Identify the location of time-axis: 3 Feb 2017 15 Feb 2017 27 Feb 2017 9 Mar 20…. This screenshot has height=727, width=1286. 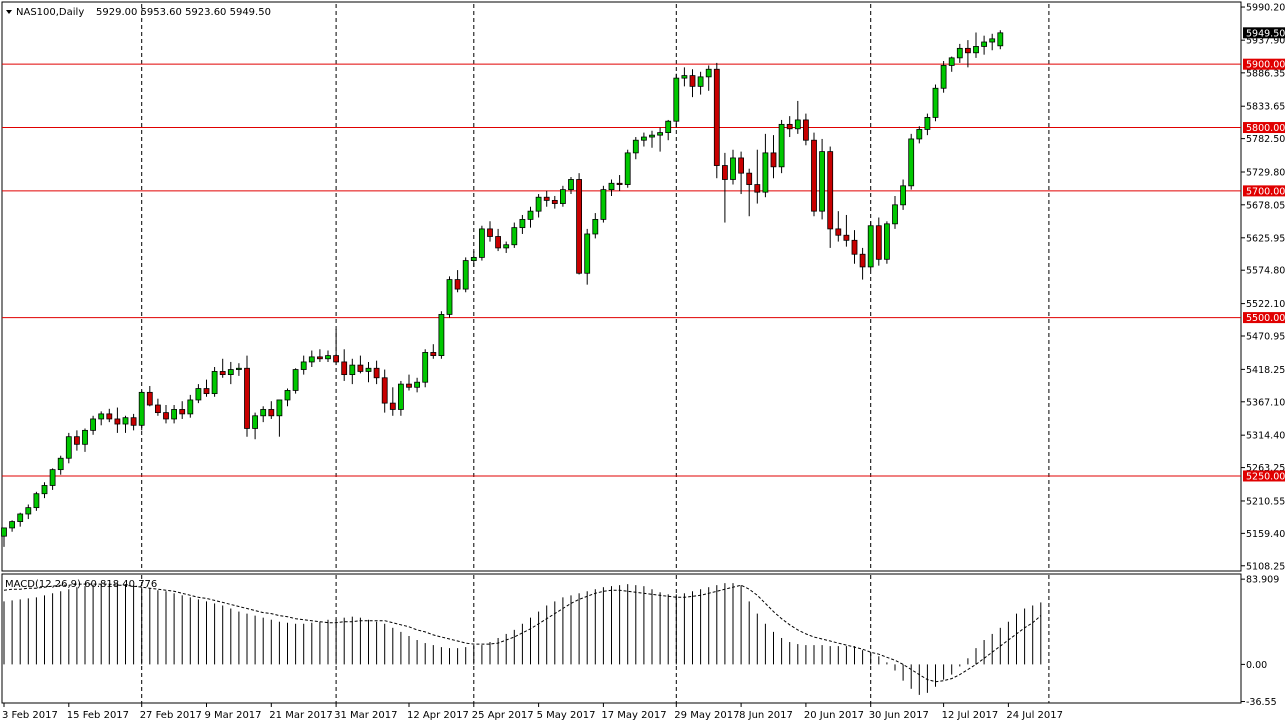
(532, 712).